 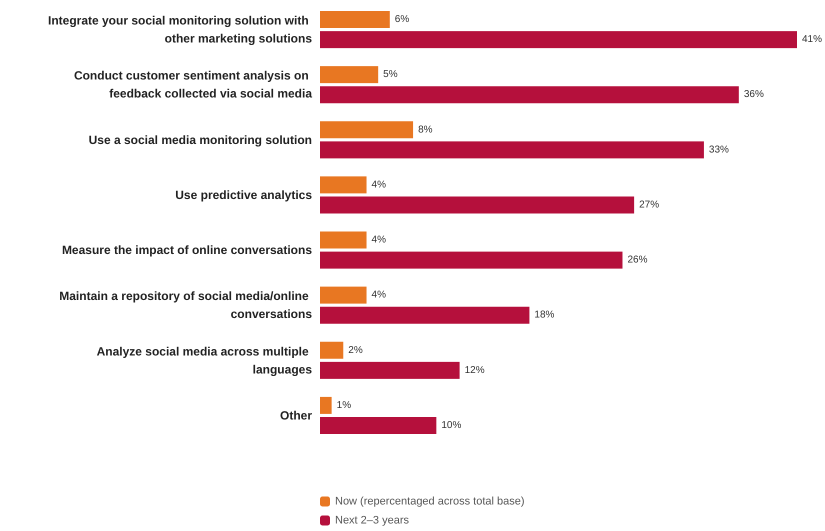 What do you see at coordinates (402, 20) in the screenshot?
I see `data-label: 6%` at bounding box center [402, 20].